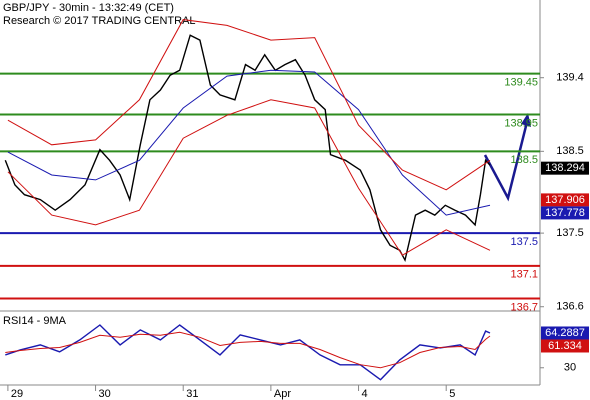  Describe the element at coordinates (524, 242) in the screenshot. I see `level-label: 137.5` at that location.